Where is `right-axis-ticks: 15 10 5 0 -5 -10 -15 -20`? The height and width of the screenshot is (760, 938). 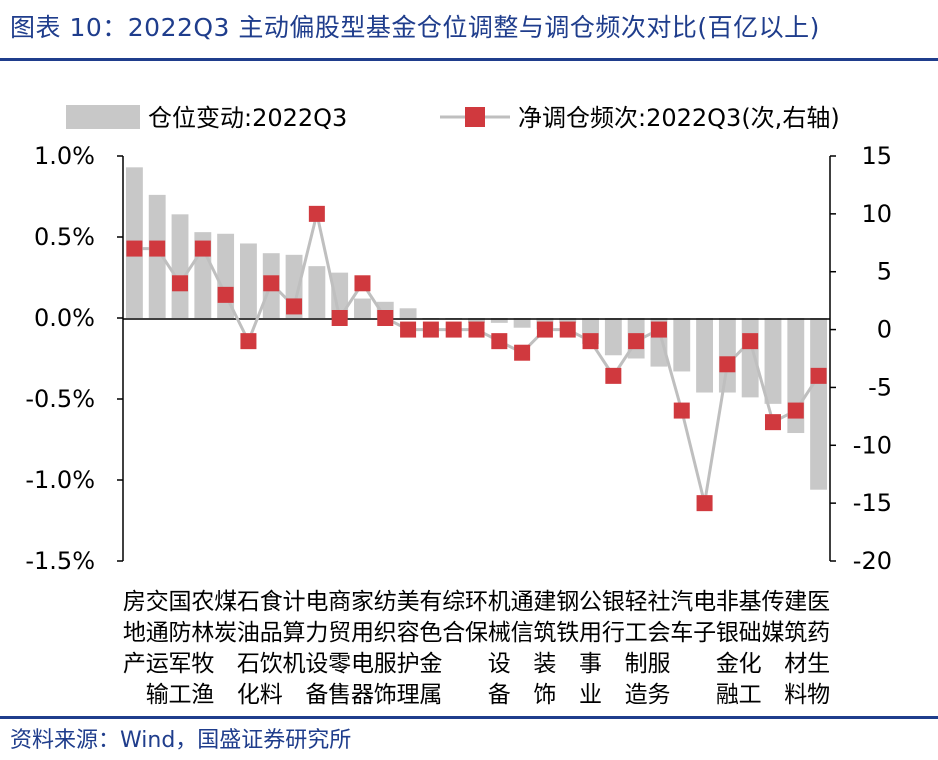
right-axis-ticks: 15 10 5 0 -5 -10 -15 -20 is located at coordinates (861, 358).